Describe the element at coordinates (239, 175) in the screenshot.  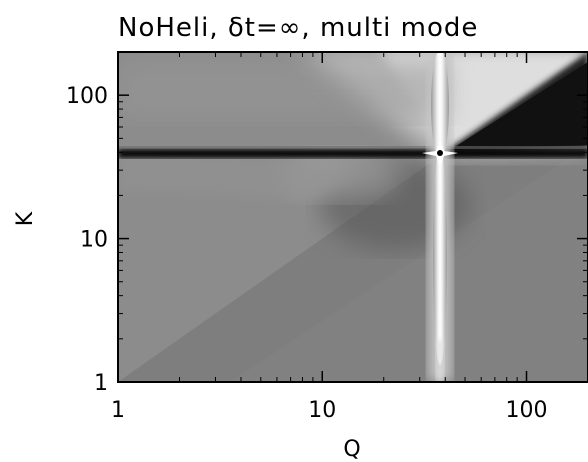
I see `mid-light-tongue` at that location.